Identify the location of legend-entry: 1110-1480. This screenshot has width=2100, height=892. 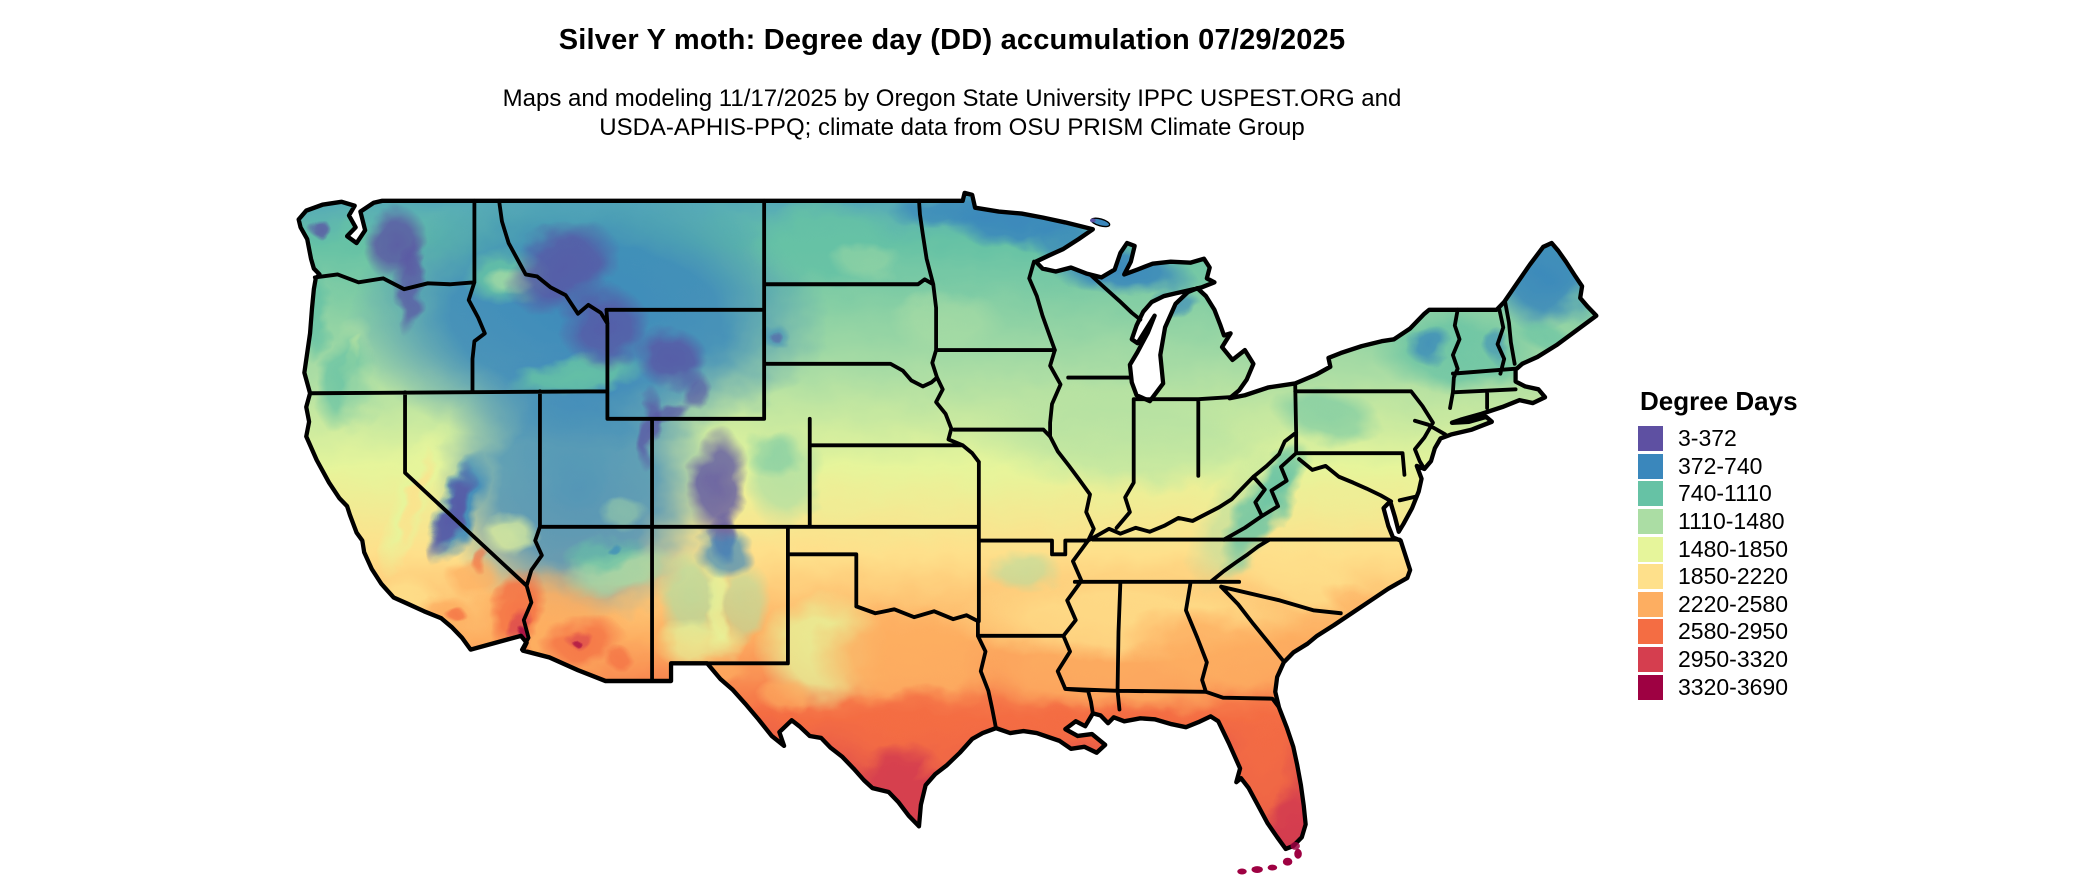
(1718, 522).